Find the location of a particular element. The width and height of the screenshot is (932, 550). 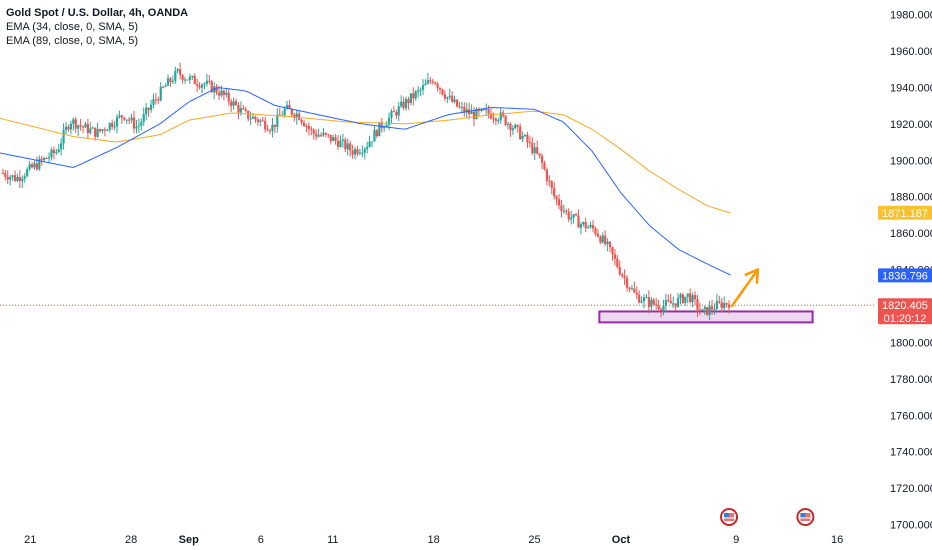

support-zone-layer is located at coordinates (706, 317).